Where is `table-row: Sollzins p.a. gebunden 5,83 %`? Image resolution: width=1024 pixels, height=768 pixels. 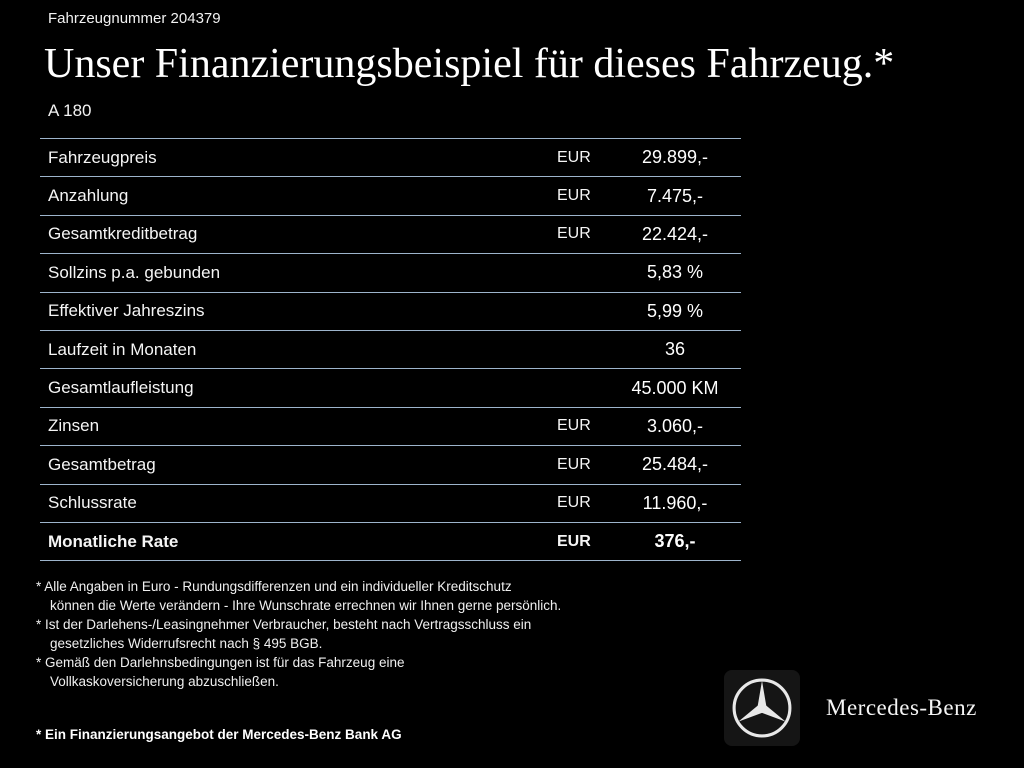 table-row: Sollzins p.a. gebunden 5,83 % is located at coordinates (390, 272).